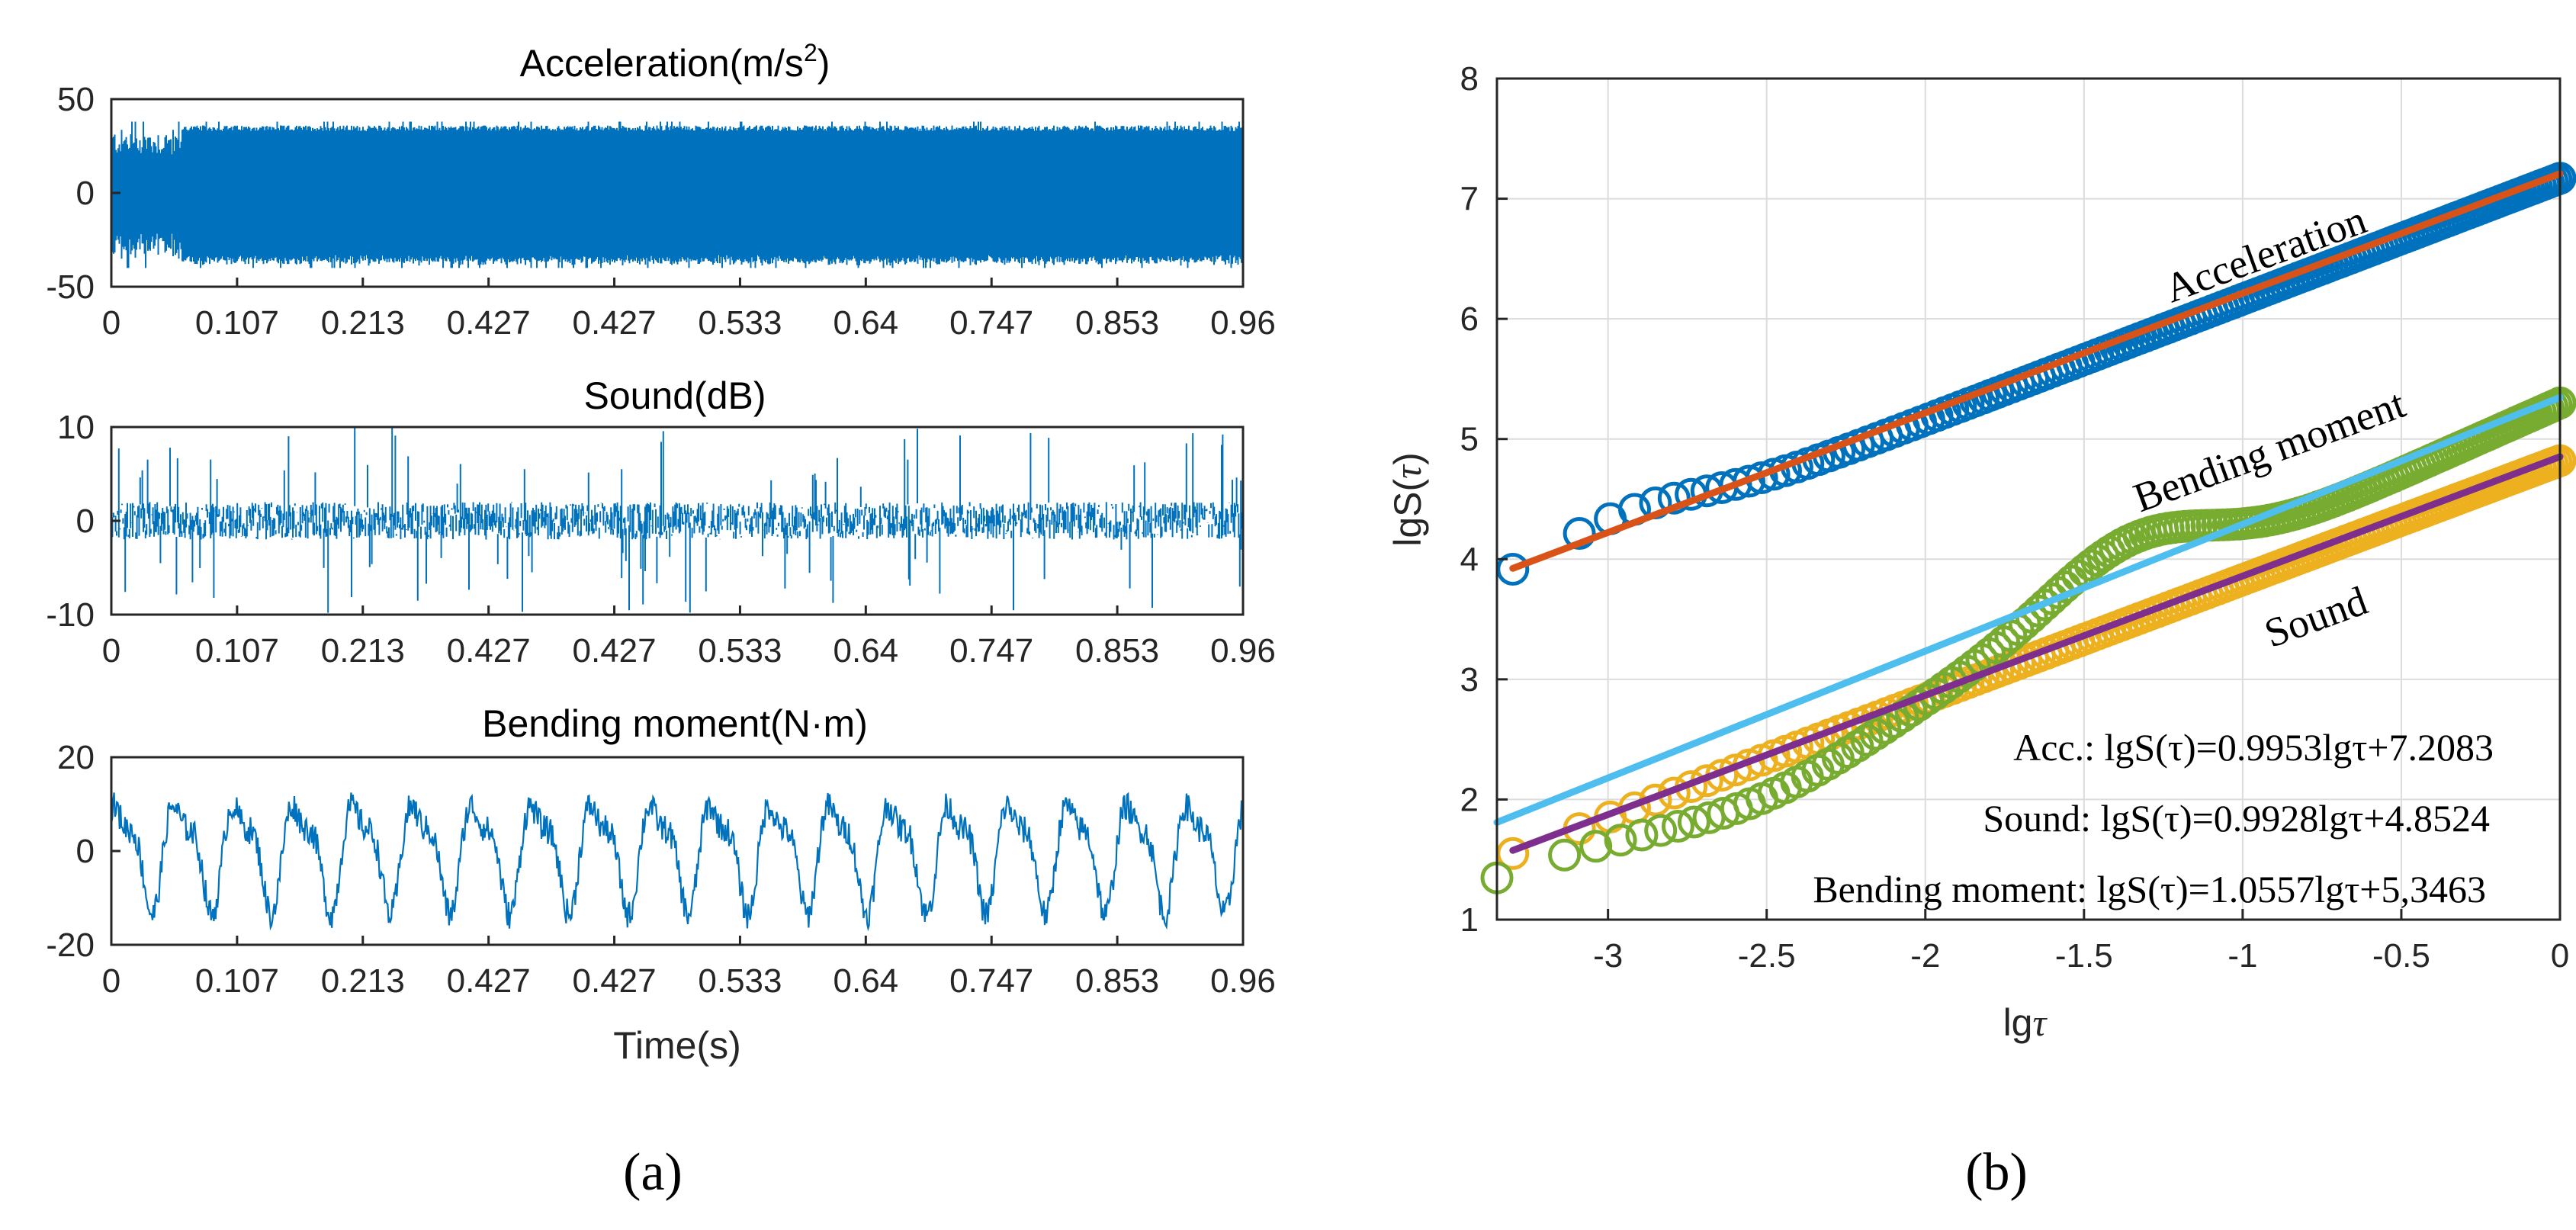  I want to click on sound-xtick-label: 0.747, so click(991, 651).